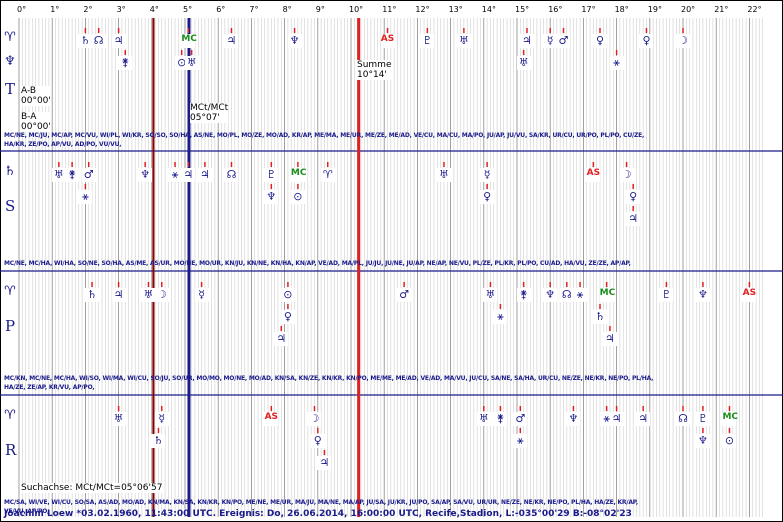  I want to click on degree-label: 19°, so click(654, 9).